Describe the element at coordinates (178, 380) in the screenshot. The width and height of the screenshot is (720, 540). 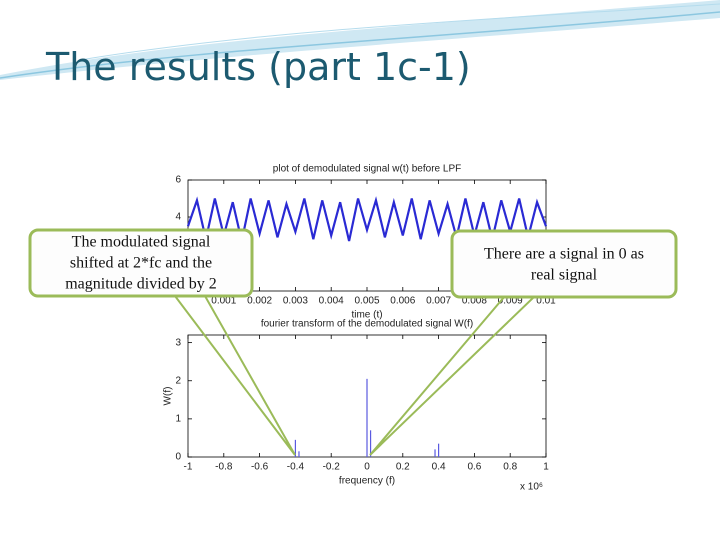
I see `y-tick-label: 2` at that location.